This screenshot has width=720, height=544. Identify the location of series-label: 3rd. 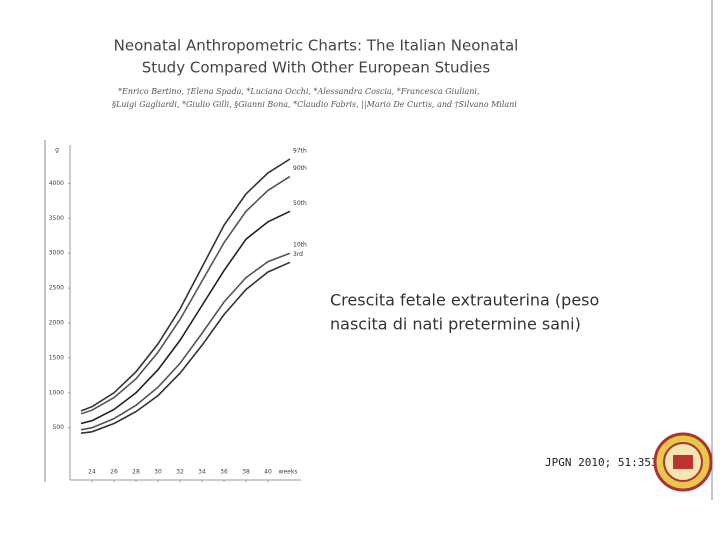
(298, 254).